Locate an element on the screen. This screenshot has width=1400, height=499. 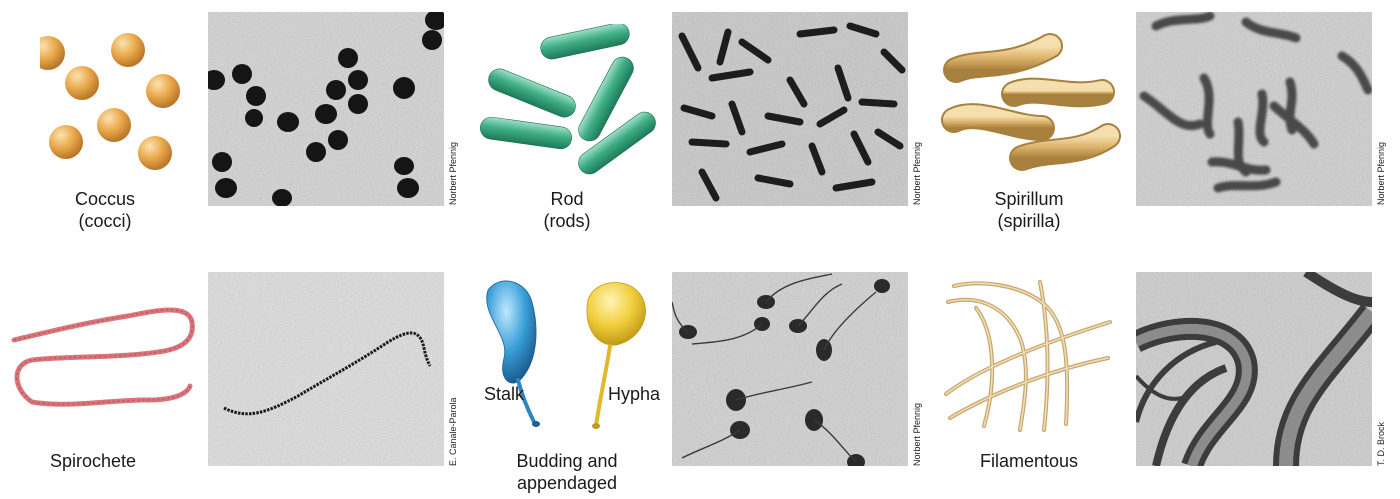
rod-micrograph is located at coordinates (790, 109).